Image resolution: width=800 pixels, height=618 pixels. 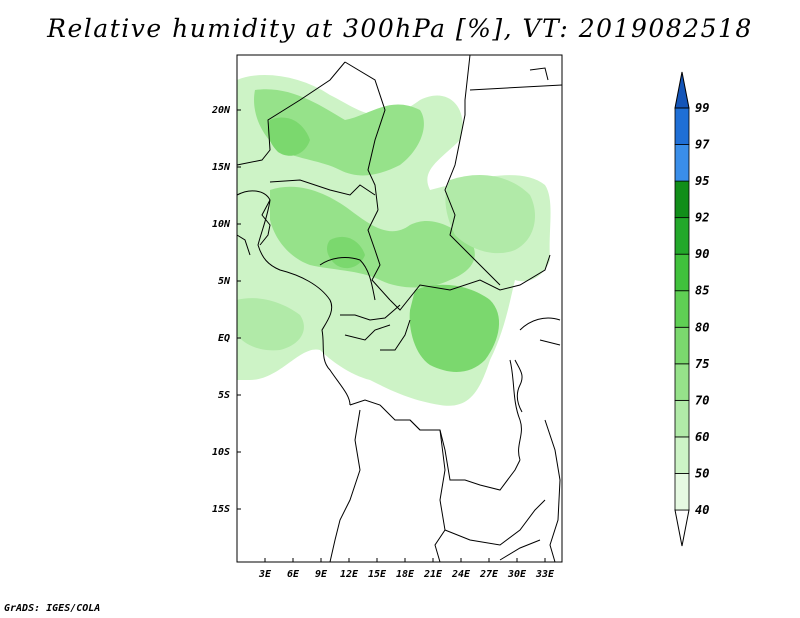 What do you see at coordinates (221, 509) in the screenshot?
I see `lat-tick-label: 15S` at bounding box center [221, 509].